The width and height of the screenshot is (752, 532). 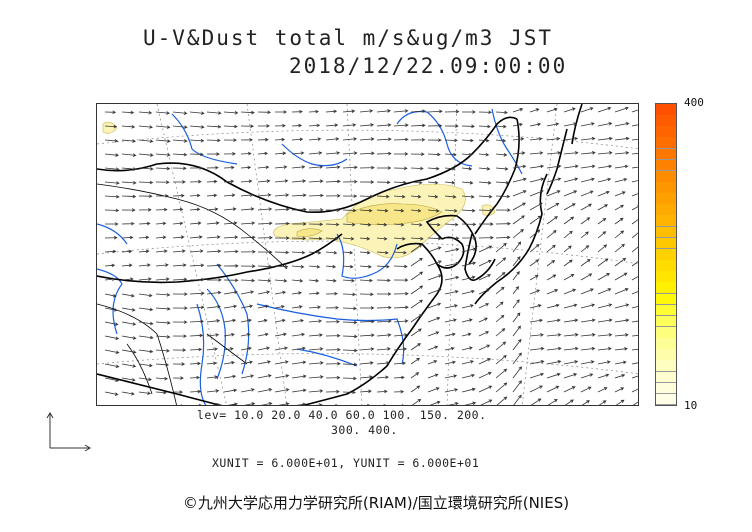 What do you see at coordinates (666, 254) in the screenshot?
I see `dust-colorbar` at bounding box center [666, 254].